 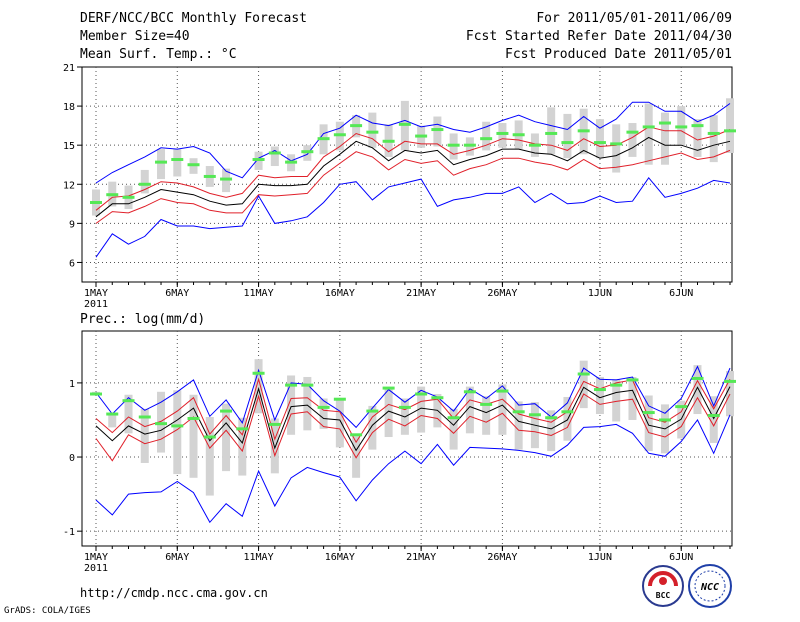 What do you see at coordinates (72, 224) in the screenshot?
I see `y-tick-label: 9` at bounding box center [72, 224].